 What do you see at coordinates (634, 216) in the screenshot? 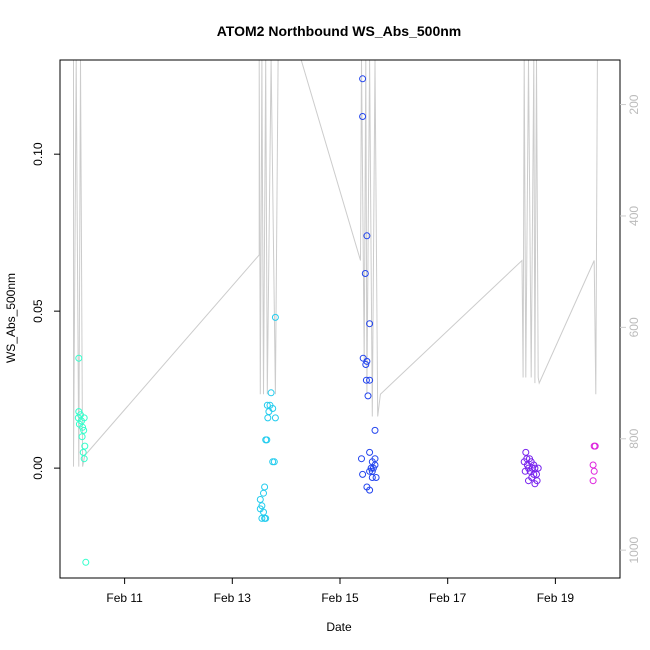
I see `y2-tick-label: 400` at bounding box center [634, 216].